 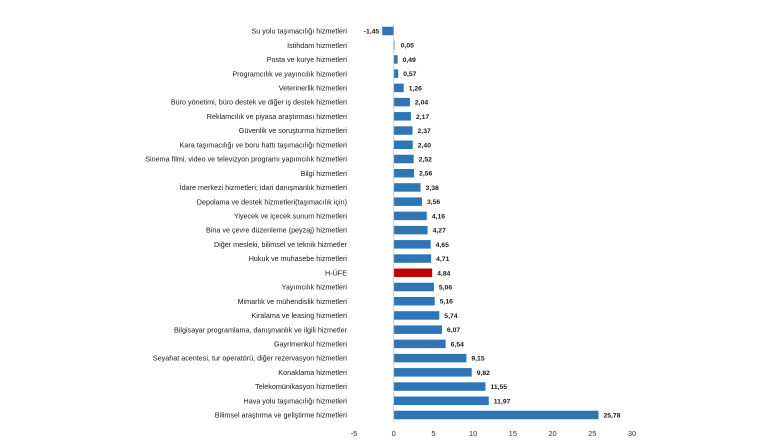 I want to click on x-tick-label: -5, so click(x=354, y=433).